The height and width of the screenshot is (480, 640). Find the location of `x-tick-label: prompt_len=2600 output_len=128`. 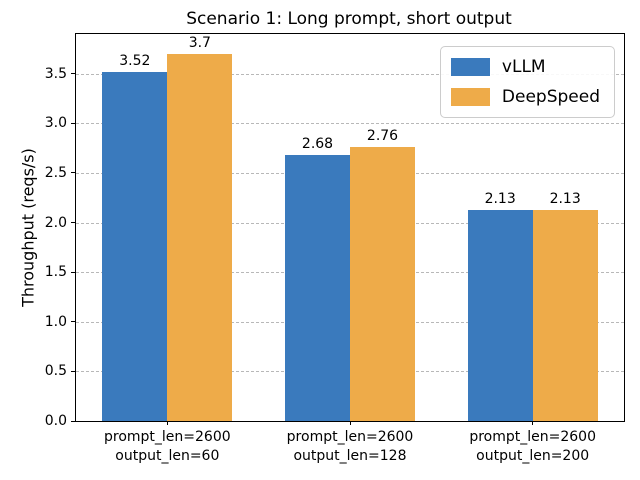

x-tick-label: prompt_len=2600 output_len=128 is located at coordinates (350, 446).